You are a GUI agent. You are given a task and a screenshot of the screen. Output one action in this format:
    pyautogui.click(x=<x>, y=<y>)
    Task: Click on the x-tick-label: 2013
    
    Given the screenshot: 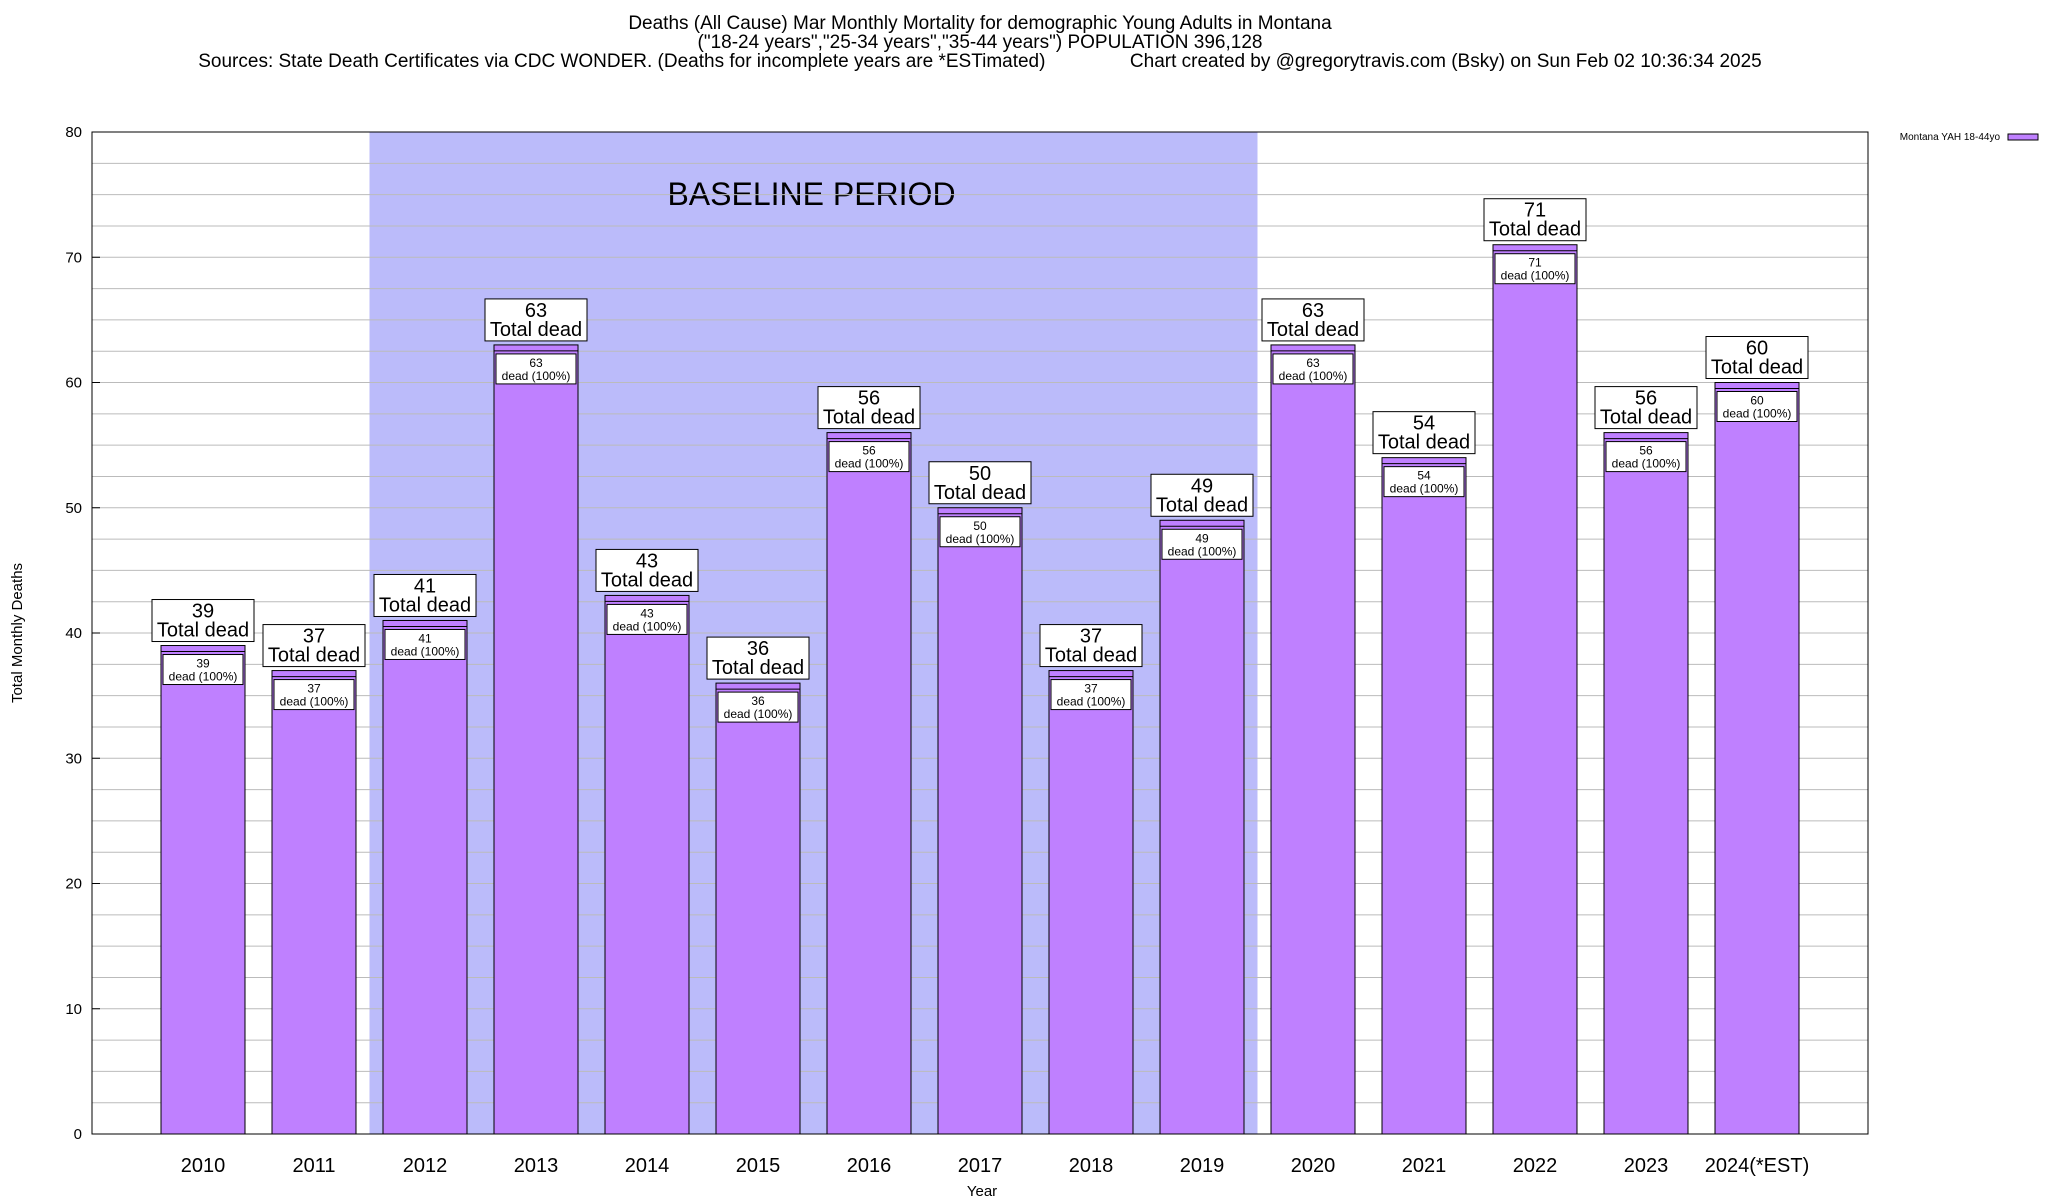 What is the action you would take?
    pyautogui.click(x=536, y=1166)
    